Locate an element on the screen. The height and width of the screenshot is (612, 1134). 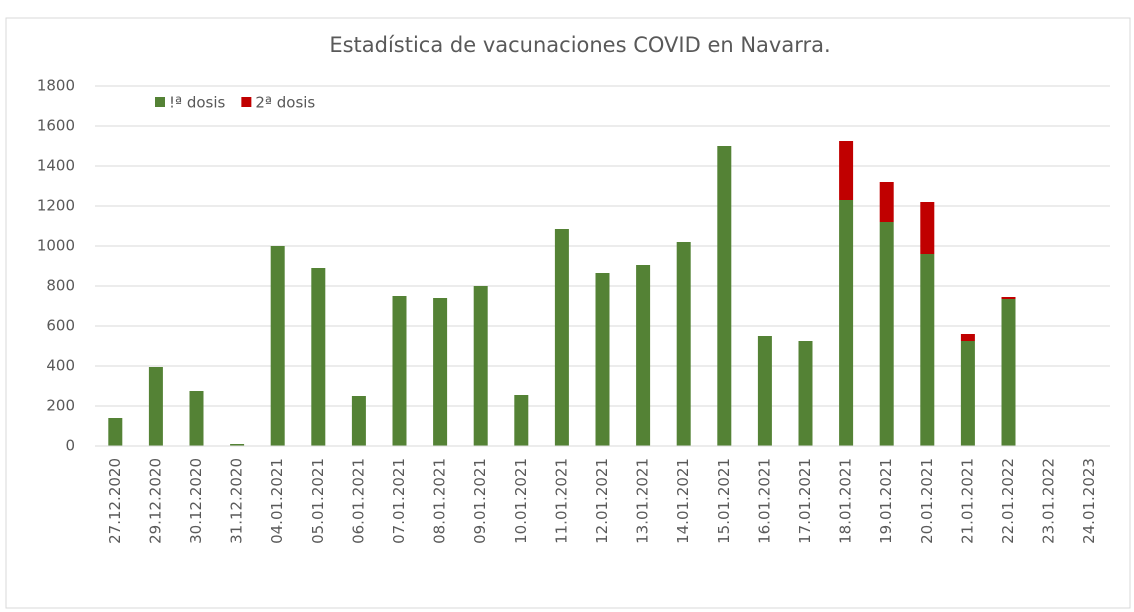
x-tick-label: 19.01.2021 is located at coordinates (886, 501).